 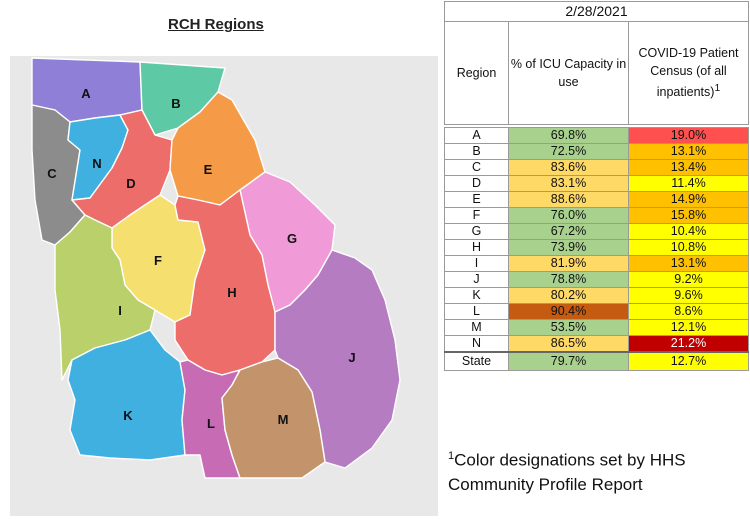 I want to click on header-icu-capacity: % of ICU Capacity in use, so click(x=568, y=73).